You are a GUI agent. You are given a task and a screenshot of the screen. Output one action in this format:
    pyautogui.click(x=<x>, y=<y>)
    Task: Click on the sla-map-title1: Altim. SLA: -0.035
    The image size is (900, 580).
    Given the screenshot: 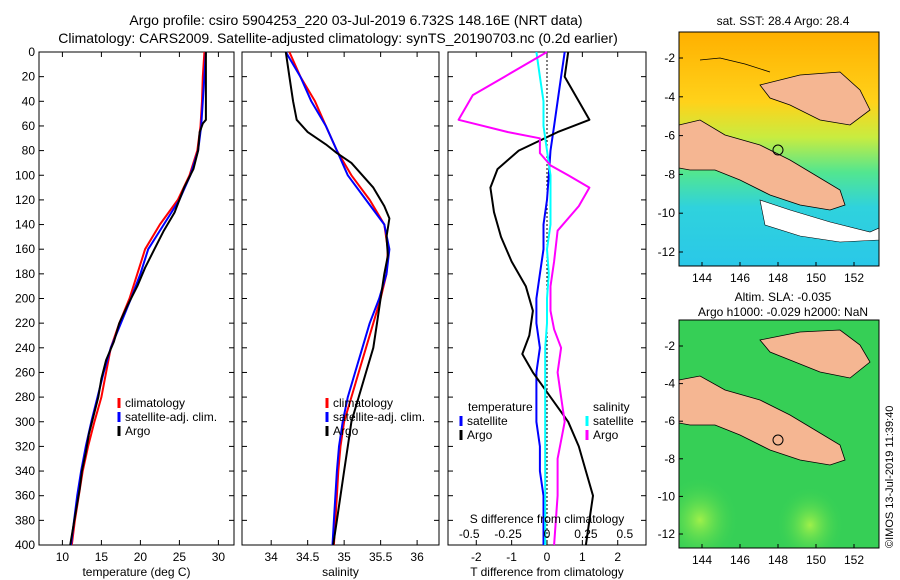 What is the action you would take?
    pyautogui.click(x=783, y=297)
    